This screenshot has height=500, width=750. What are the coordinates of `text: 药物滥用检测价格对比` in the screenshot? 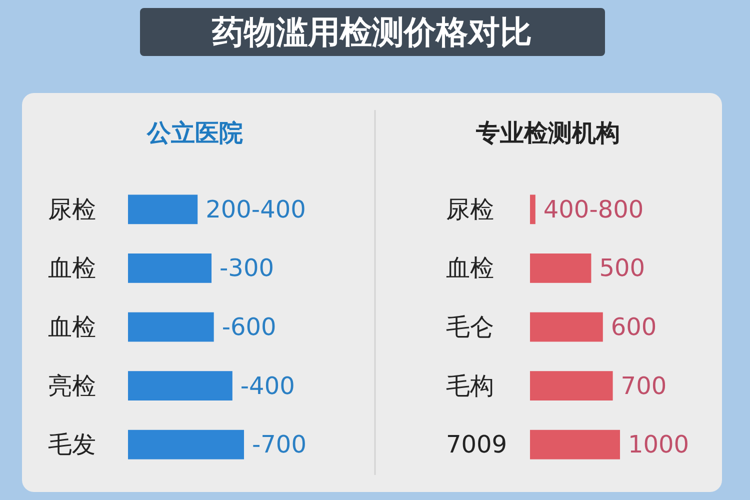 It's located at (371, 32).